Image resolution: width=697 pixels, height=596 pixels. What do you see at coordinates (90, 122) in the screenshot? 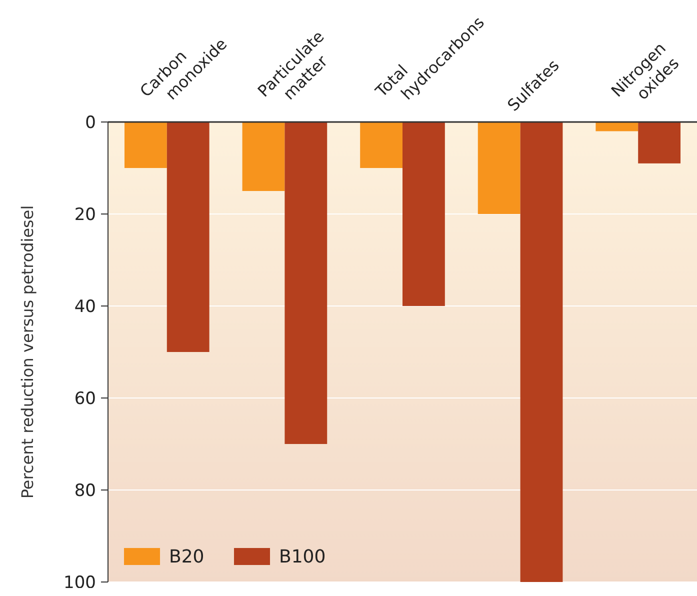
I see `y-tick-label: 0` at bounding box center [90, 122].